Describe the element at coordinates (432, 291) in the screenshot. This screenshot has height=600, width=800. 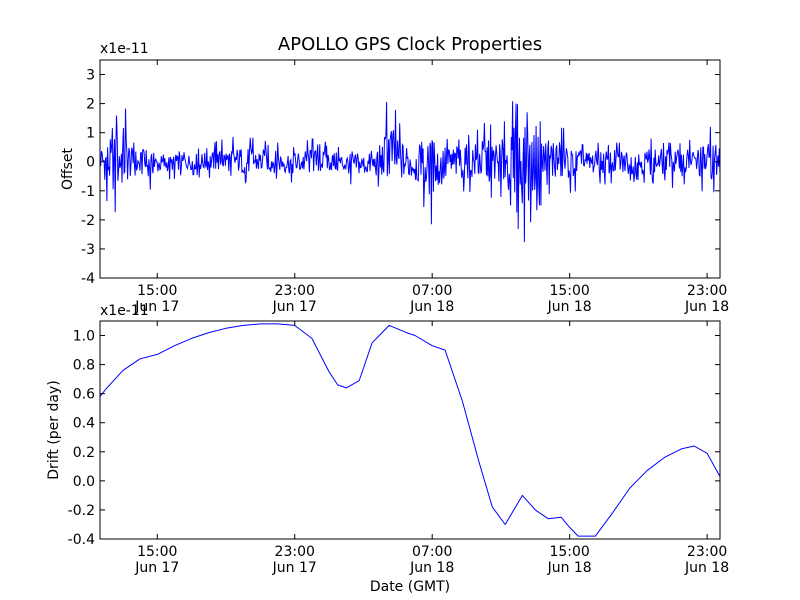
I see `offset-x-tick-time: 07:00` at that location.